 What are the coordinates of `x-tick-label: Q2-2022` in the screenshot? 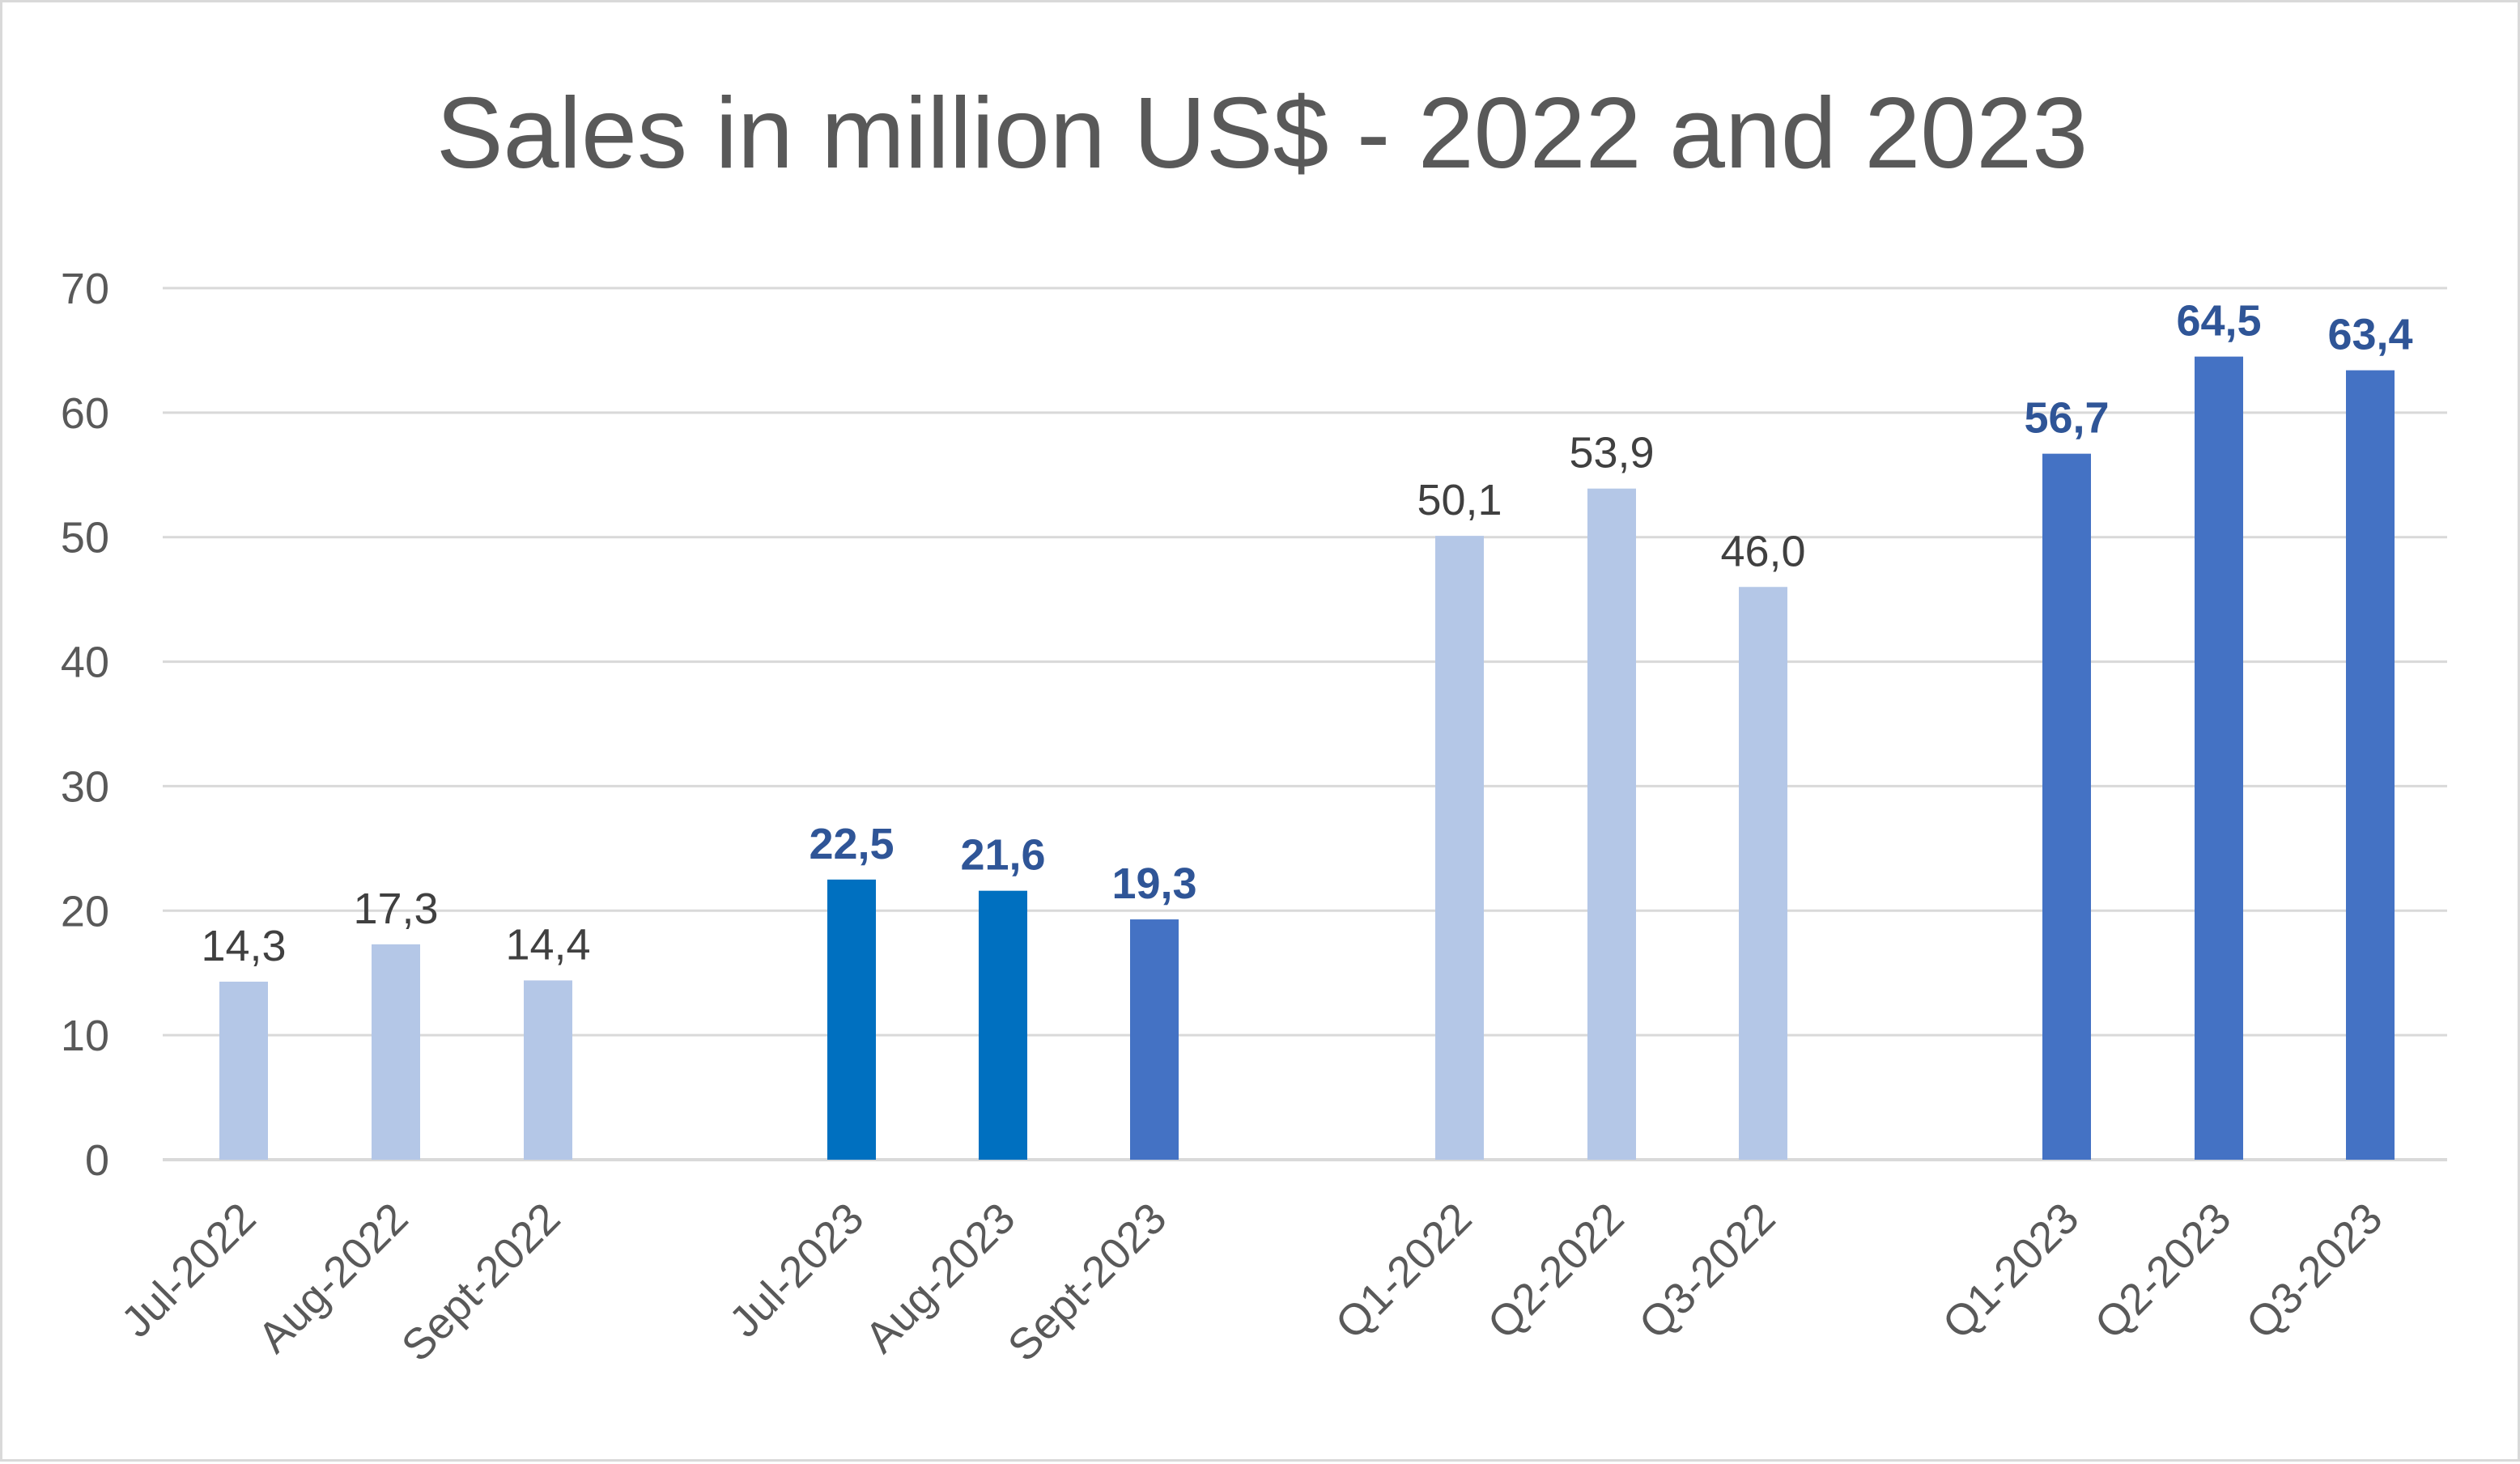 It's located at (1556, 1271).